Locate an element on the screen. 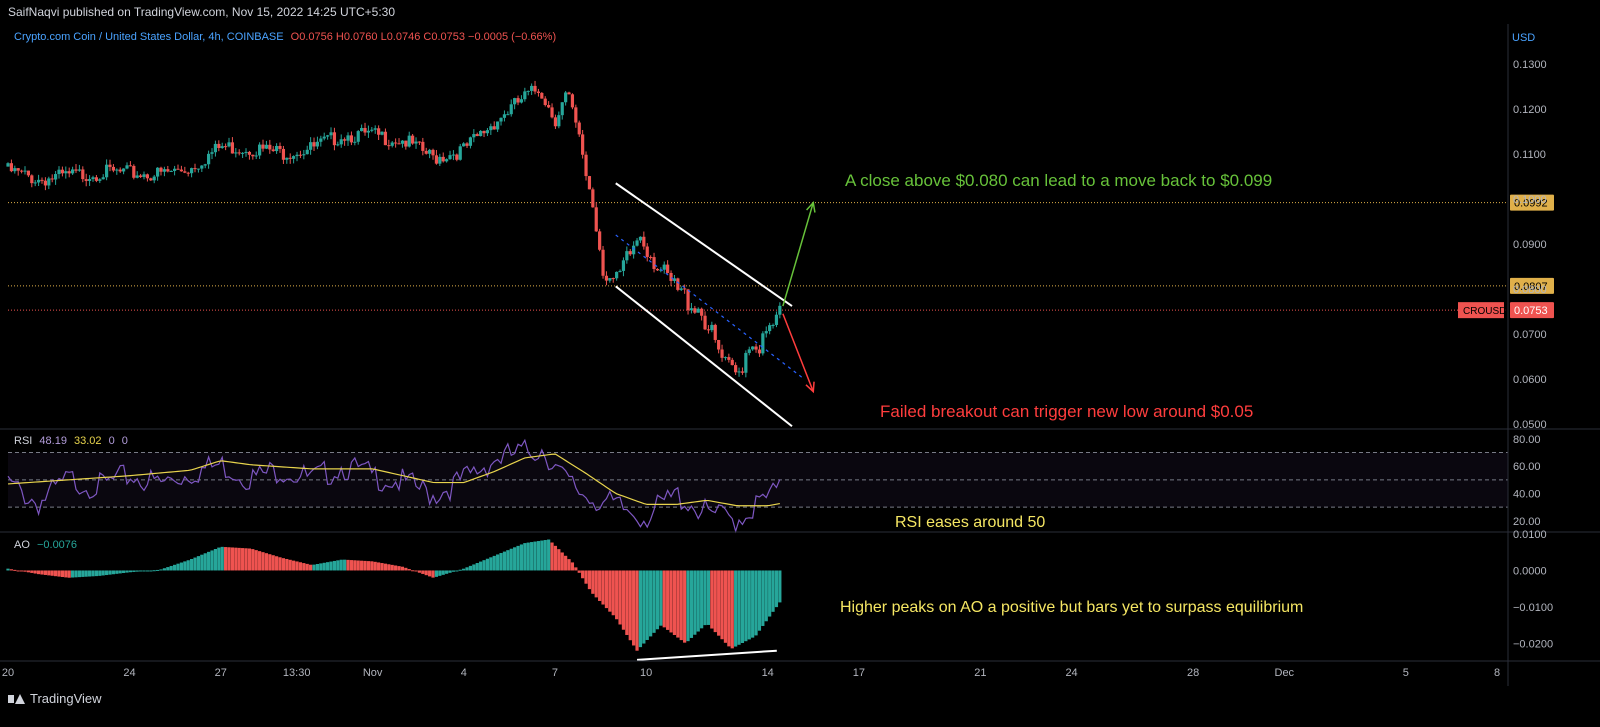 This screenshot has width=1600, height=727. channel-lower-line is located at coordinates (704, 356).